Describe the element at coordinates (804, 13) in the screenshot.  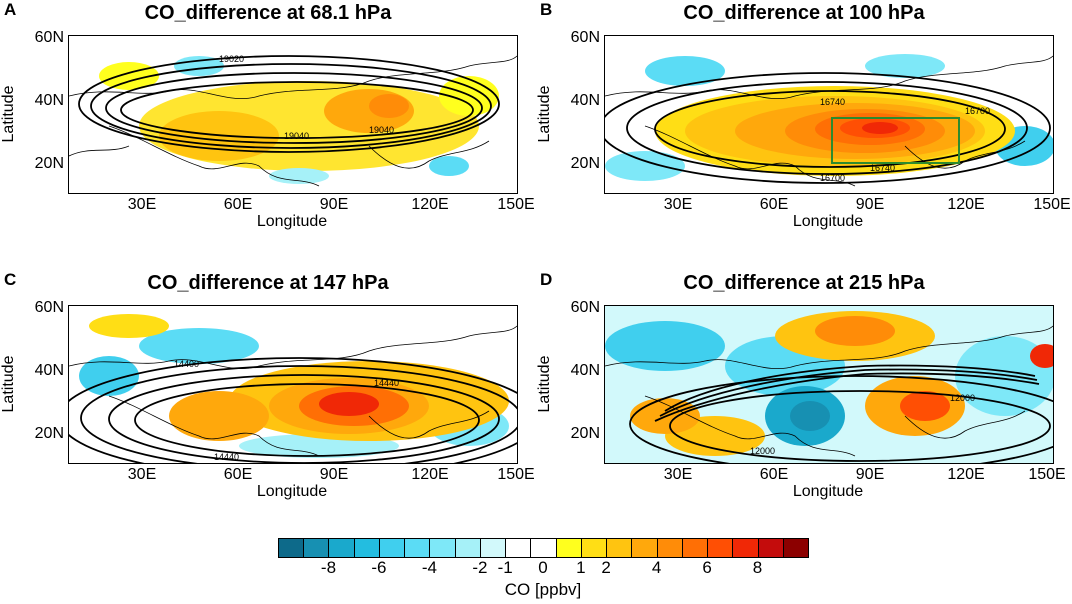
I see `panel-title: CO_difference at 100 hPa` at that location.